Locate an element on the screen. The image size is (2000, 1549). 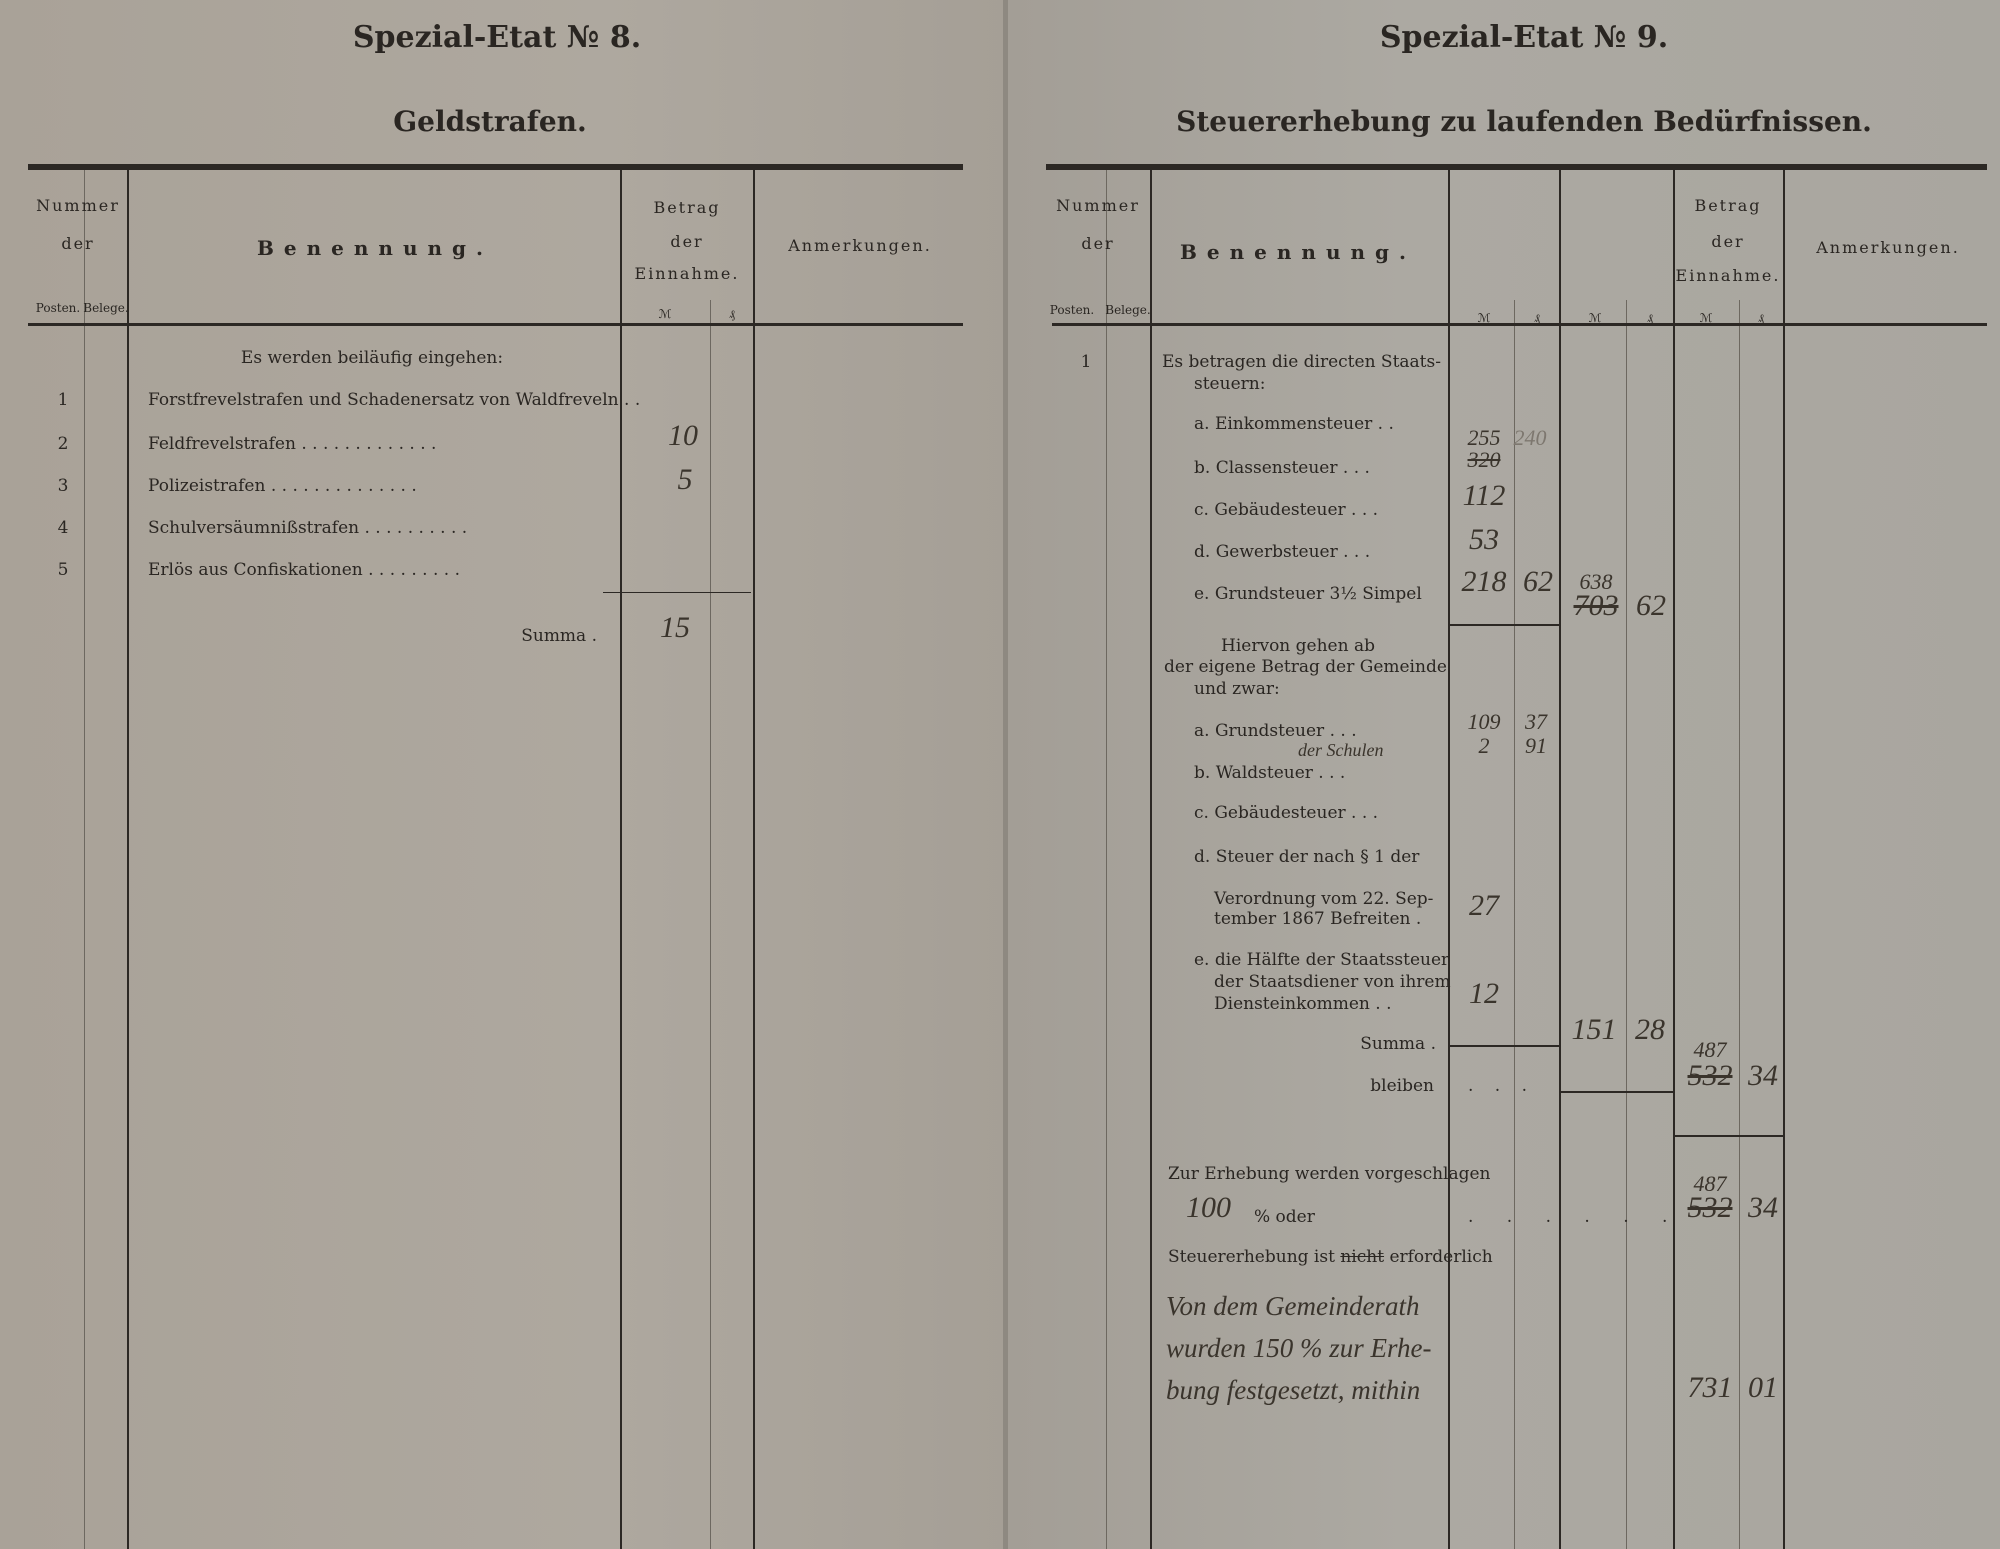
row-amount: 5 is located at coordinates (685, 479).